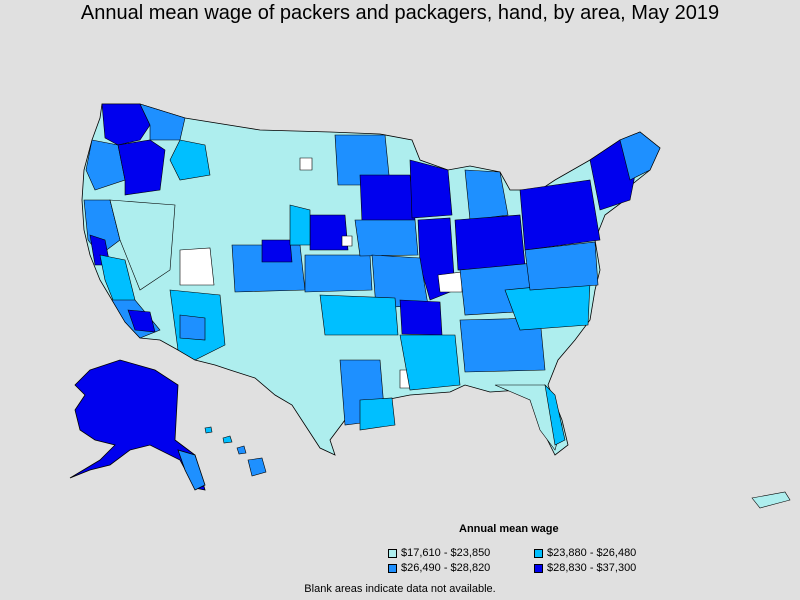 This screenshot has height=600, width=800. Describe the element at coordinates (141, 167) in the screenshot. I see `region-or-central` at that location.